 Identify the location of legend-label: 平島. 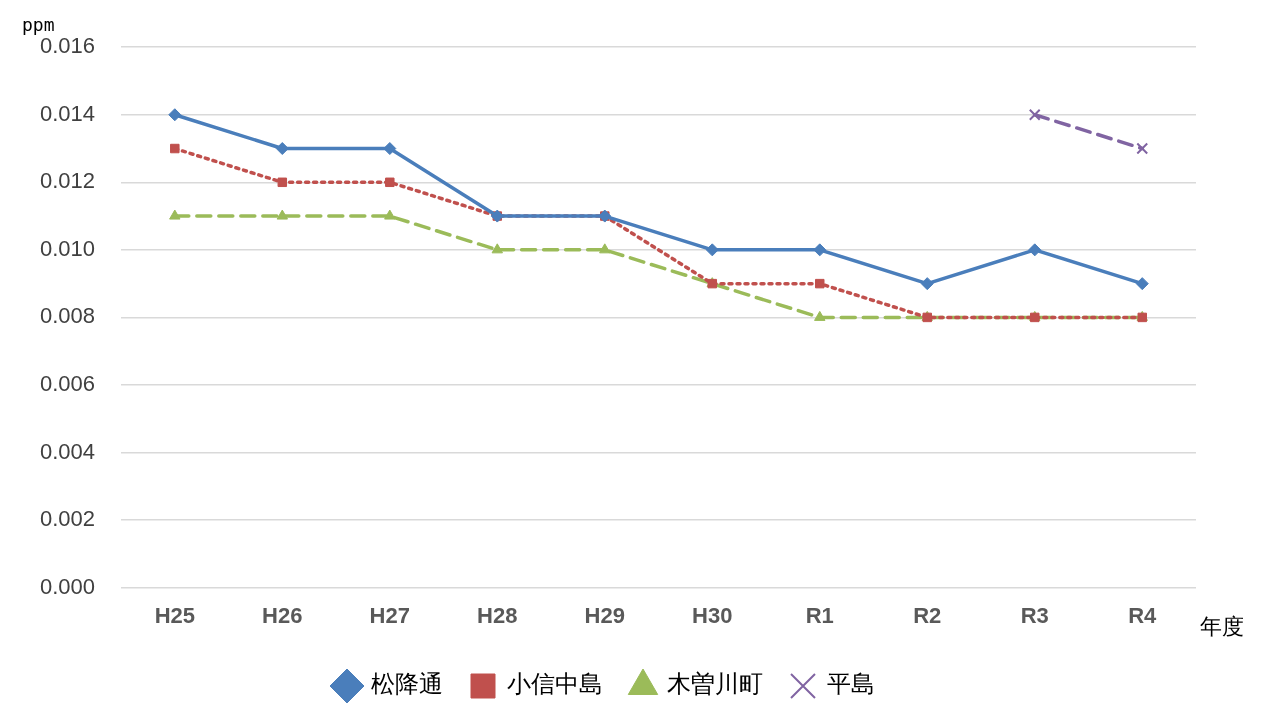
(851, 684).